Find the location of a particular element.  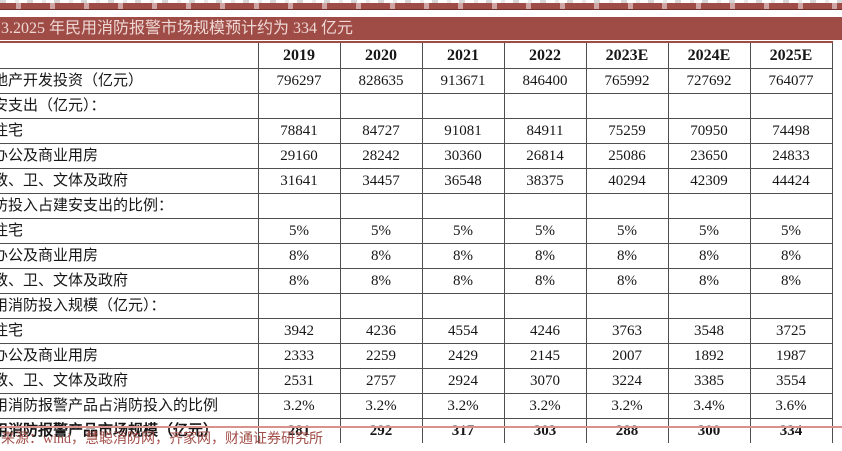

value-cell: 846400 is located at coordinates (545, 81).